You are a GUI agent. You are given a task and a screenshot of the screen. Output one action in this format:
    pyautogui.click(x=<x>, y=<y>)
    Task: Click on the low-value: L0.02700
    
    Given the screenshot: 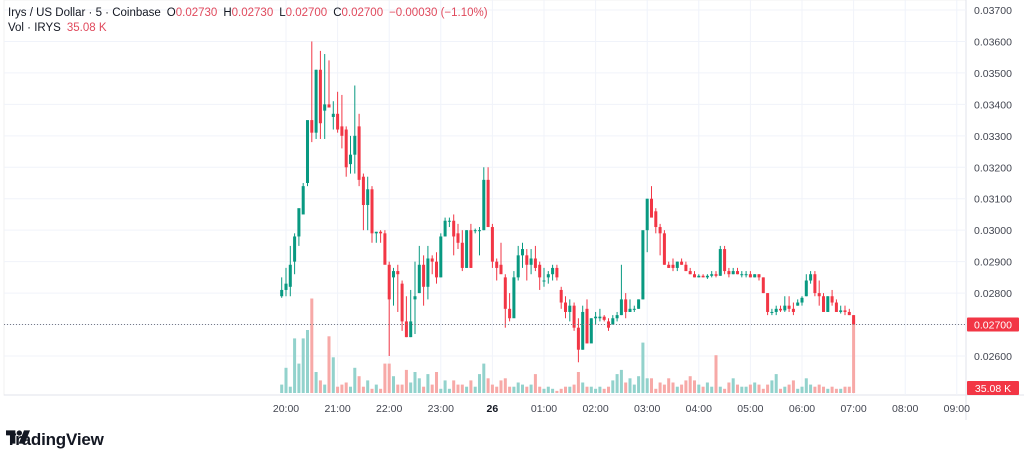 What is the action you would take?
    pyautogui.click(x=303, y=13)
    